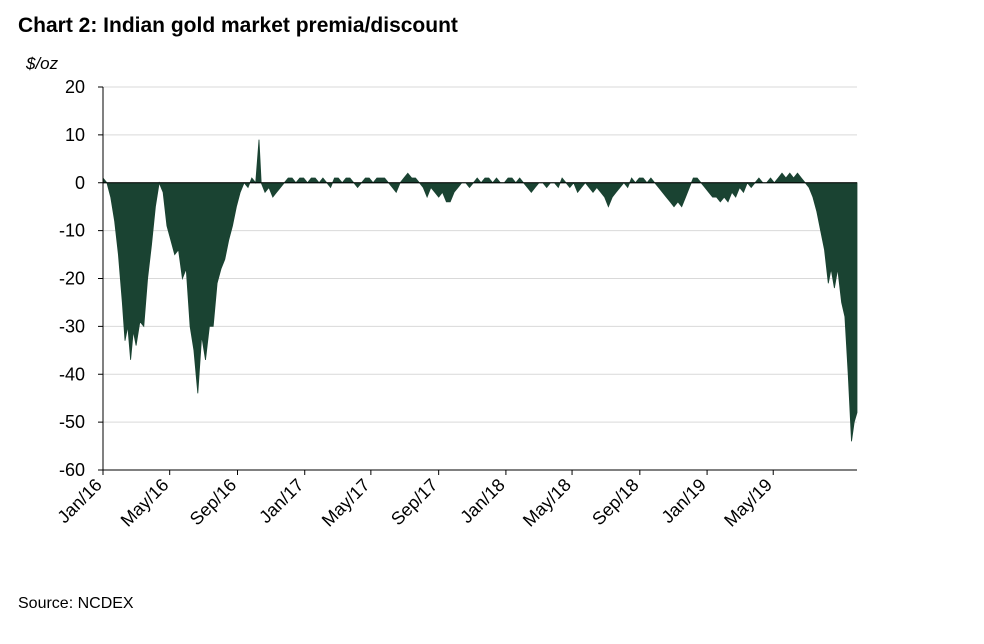 The height and width of the screenshot is (644, 984). Describe the element at coordinates (72, 279) in the screenshot. I see `y-tick-label: -20` at that location.